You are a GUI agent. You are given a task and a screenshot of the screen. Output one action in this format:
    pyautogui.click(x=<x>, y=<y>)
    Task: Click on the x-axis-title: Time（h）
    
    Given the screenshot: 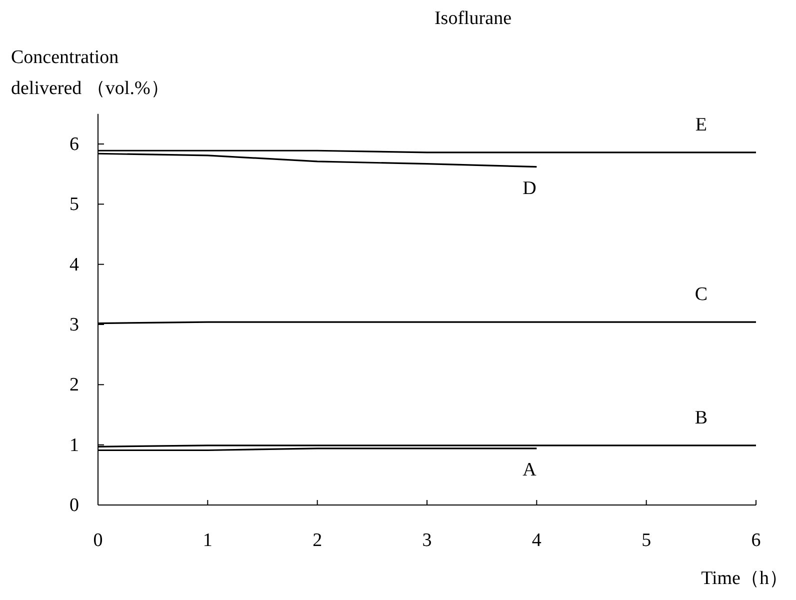 What is the action you would take?
    pyautogui.click(x=744, y=578)
    